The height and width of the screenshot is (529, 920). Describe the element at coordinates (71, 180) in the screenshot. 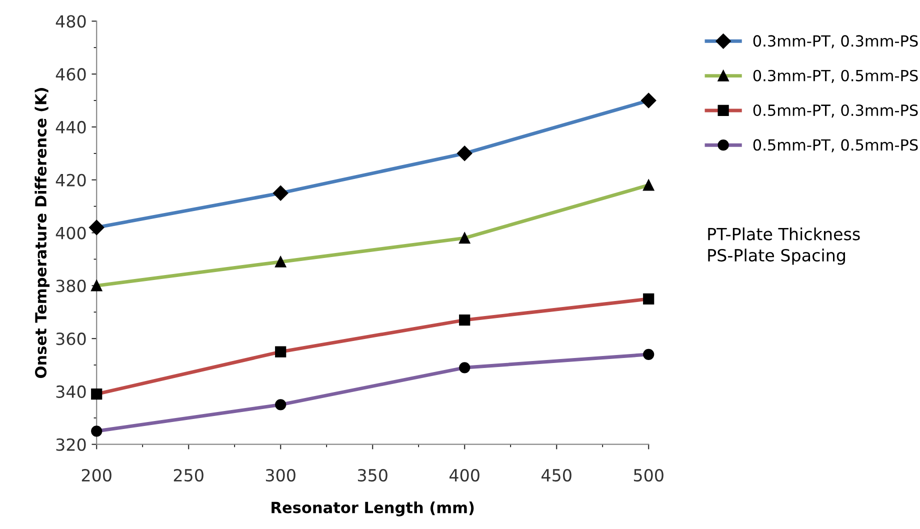

I see `y-tick-label: 420` at that location.